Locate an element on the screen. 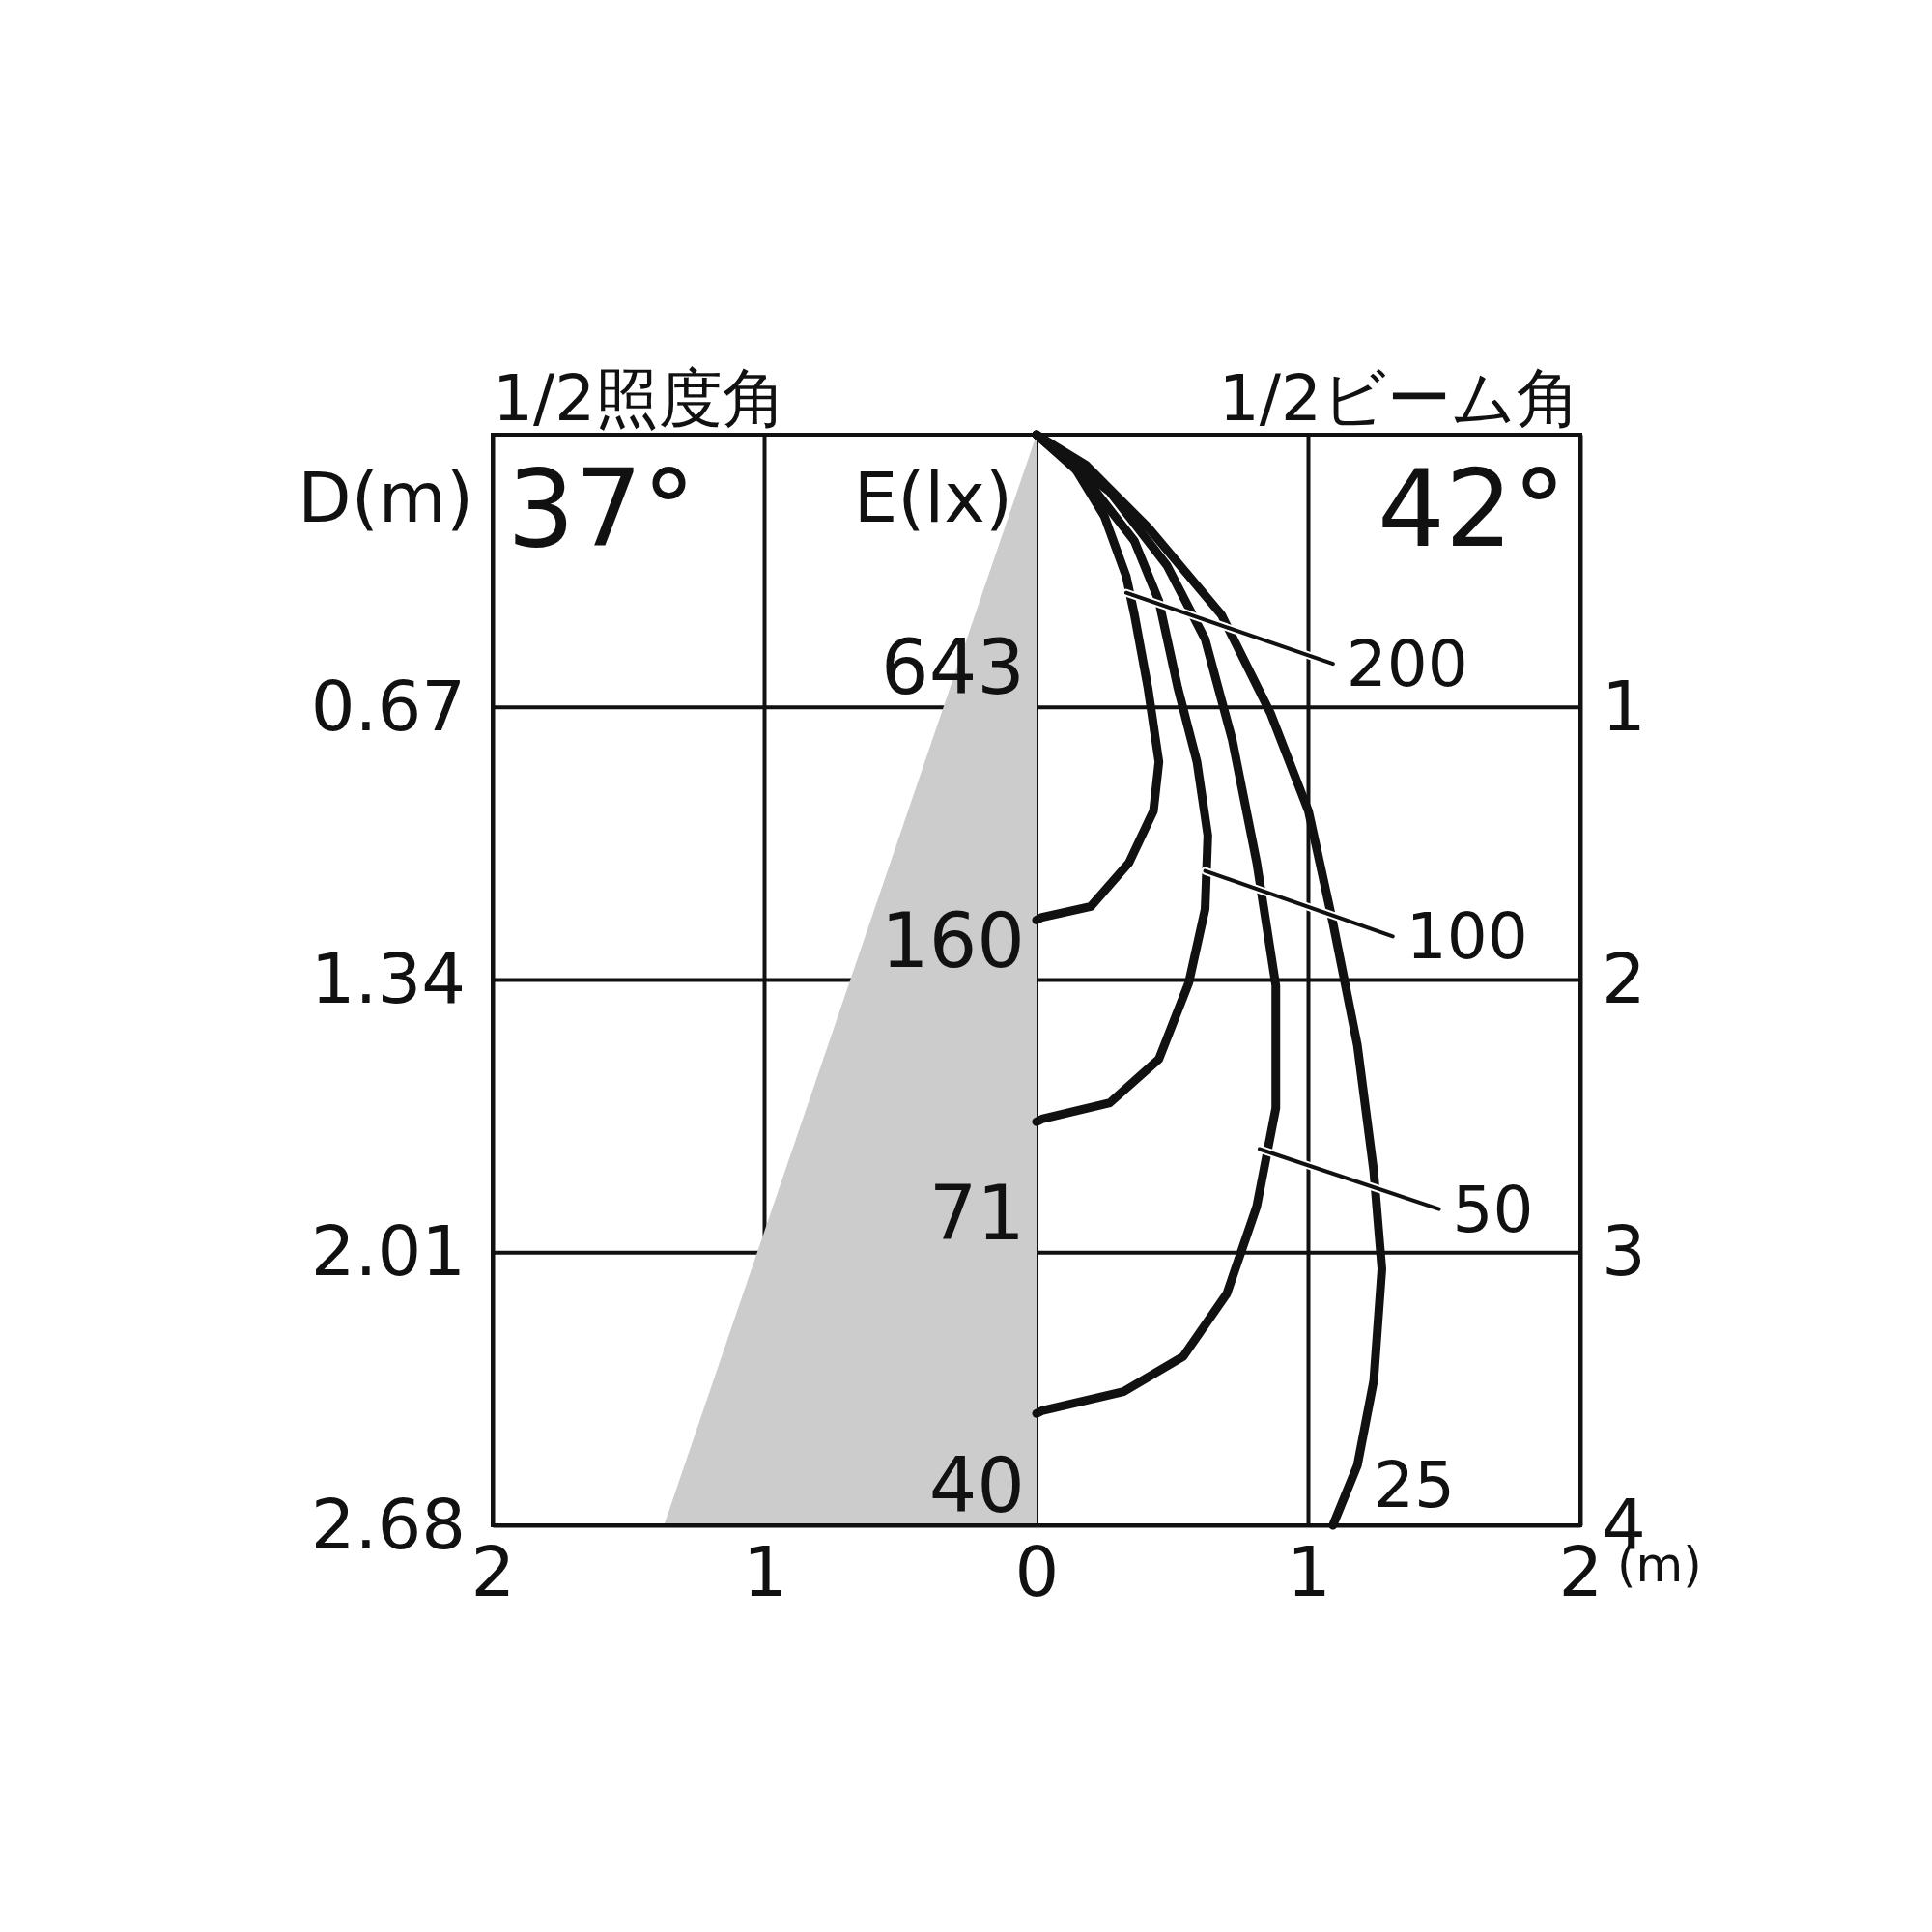  annotation: 1/2ビーム角 is located at coordinates (1399, 398).